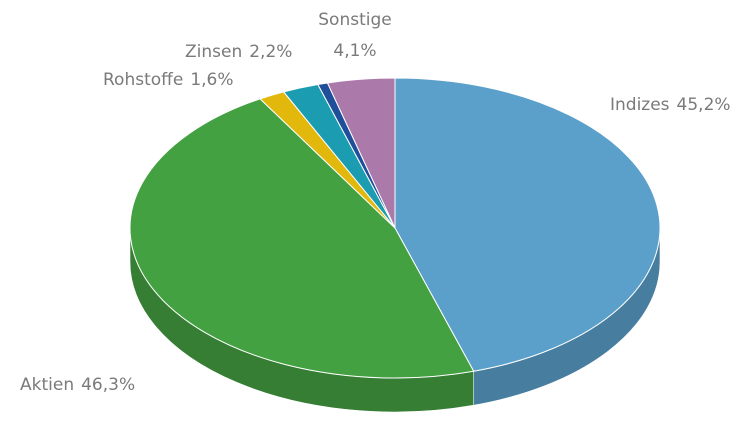  Describe the element at coordinates (354, 20) in the screenshot. I see `slice-label-name: Sonstige` at that location.